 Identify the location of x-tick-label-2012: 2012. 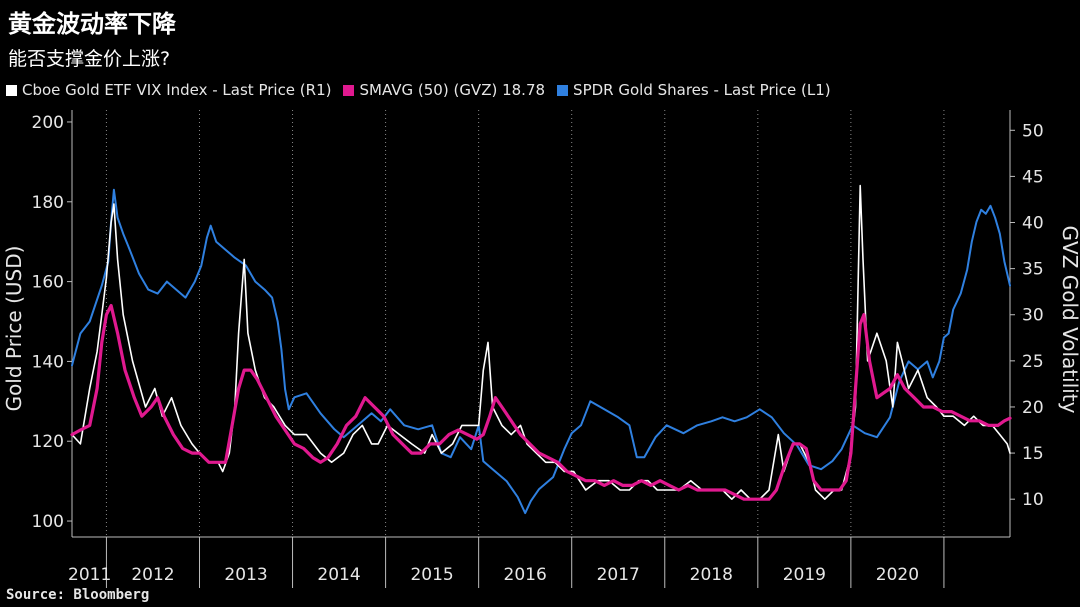
(152, 575).